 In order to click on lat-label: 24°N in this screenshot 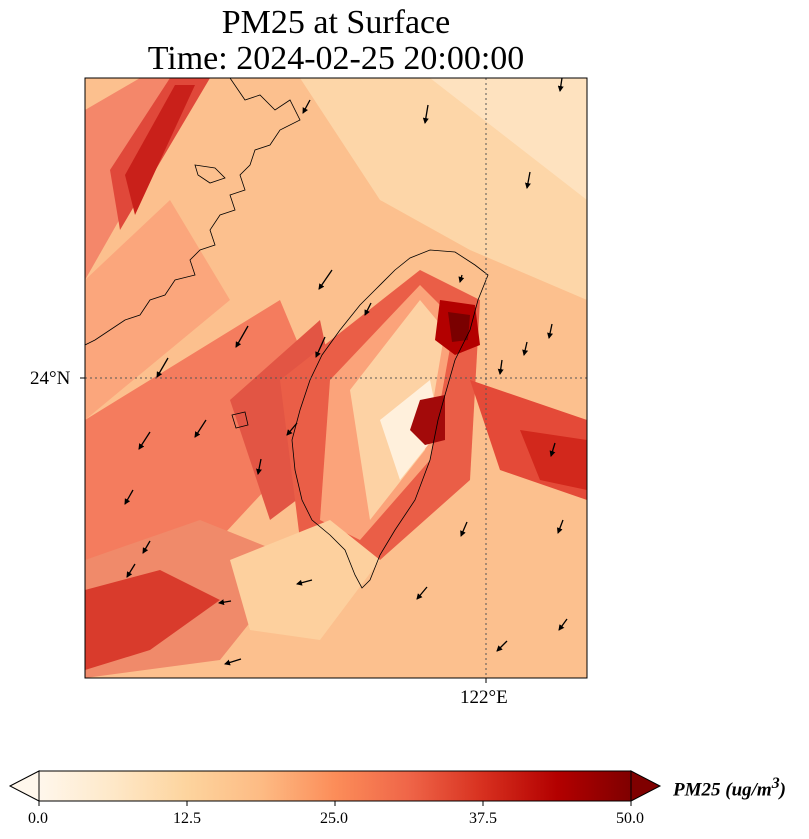, I will do `click(50, 378)`.